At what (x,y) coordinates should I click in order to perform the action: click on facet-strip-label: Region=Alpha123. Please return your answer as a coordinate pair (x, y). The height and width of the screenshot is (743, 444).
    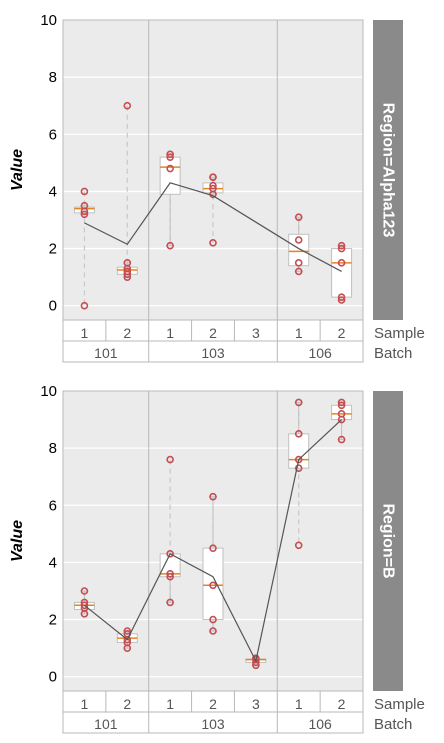
    Looking at the image, I should click on (388, 170).